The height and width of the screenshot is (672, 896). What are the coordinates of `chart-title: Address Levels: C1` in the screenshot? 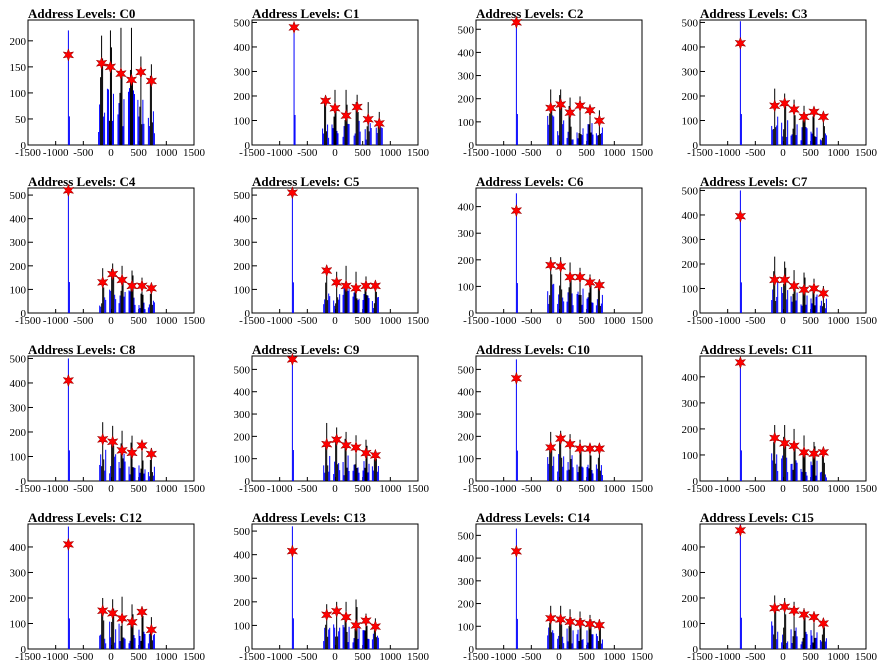 It's located at (306, 13).